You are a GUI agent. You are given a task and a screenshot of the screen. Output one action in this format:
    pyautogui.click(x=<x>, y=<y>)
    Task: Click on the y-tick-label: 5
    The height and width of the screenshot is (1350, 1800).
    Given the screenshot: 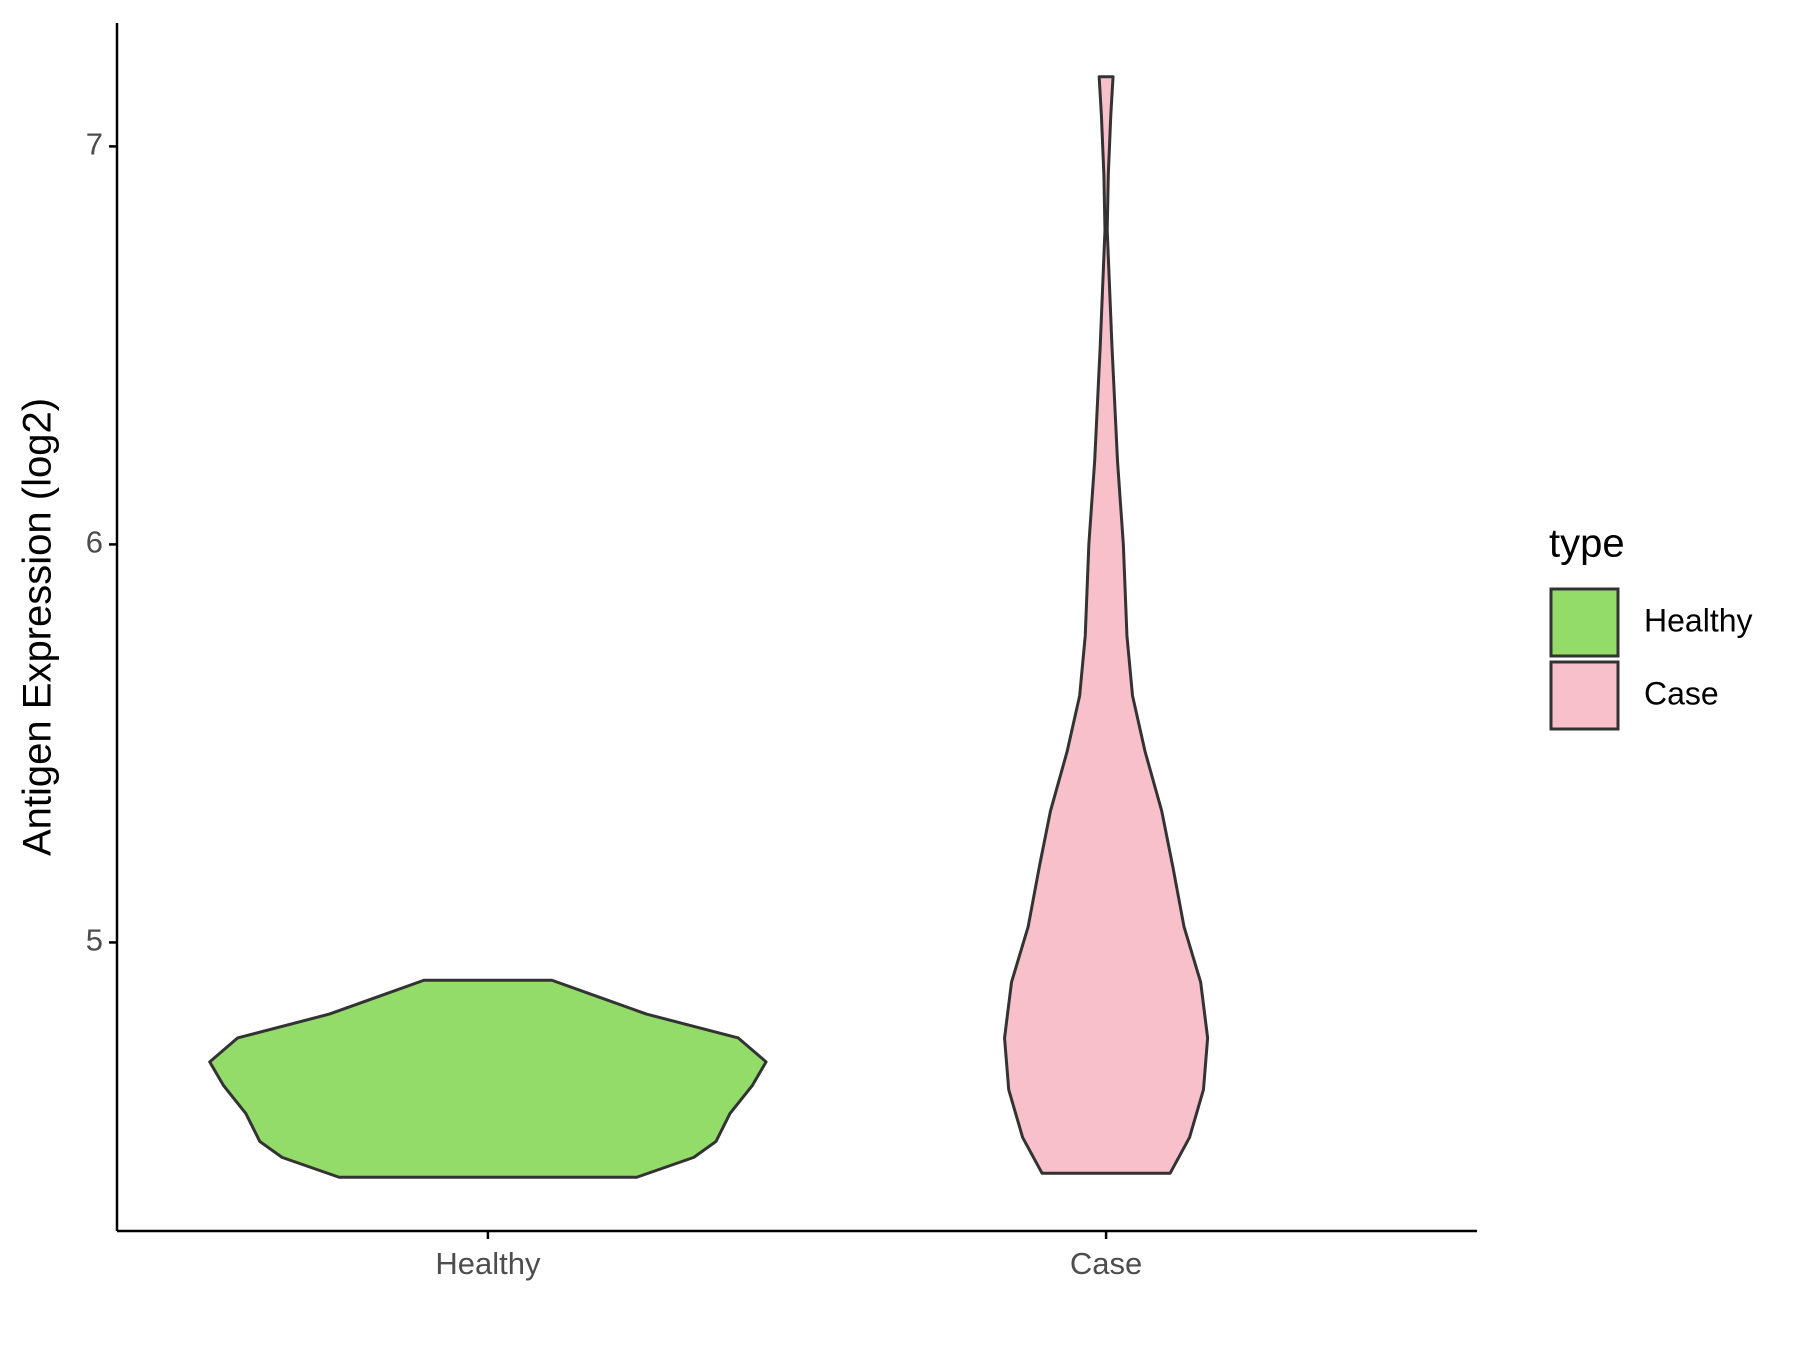 What is the action you would take?
    pyautogui.click(x=94, y=940)
    